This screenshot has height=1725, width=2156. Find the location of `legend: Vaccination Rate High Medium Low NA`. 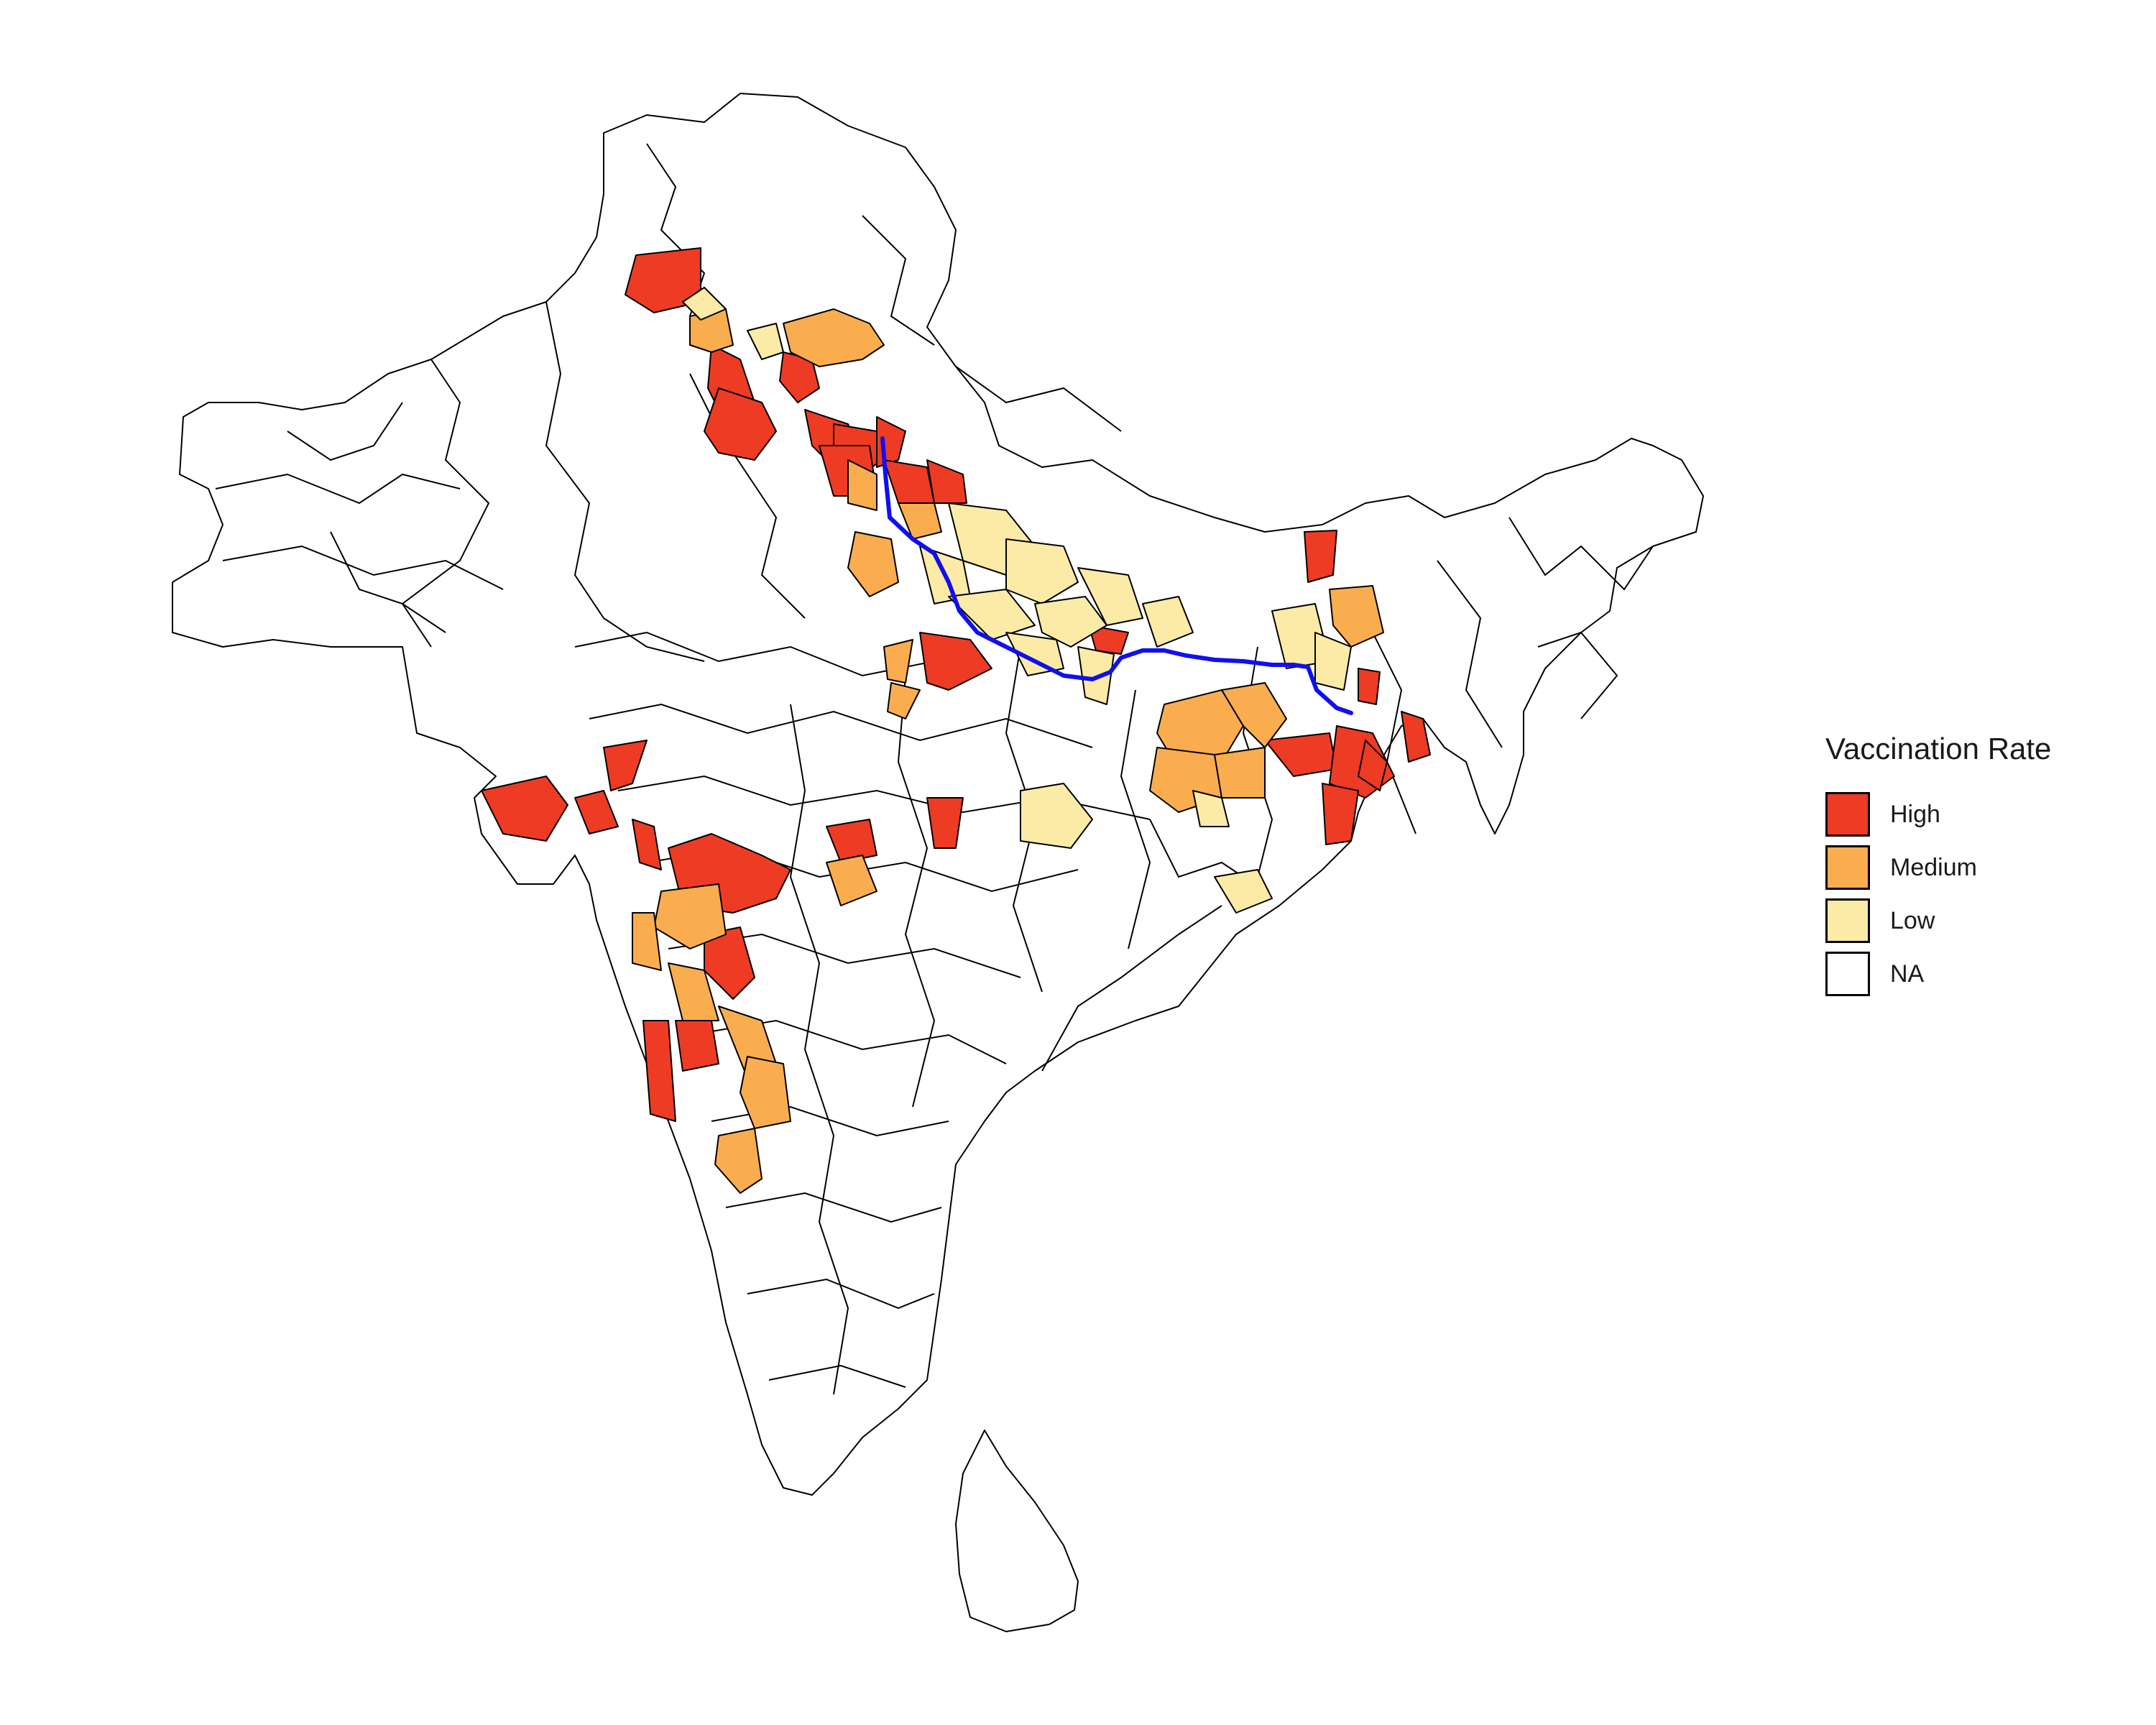

legend: Vaccination Rate High Medium Low NA is located at coordinates (1938, 866).